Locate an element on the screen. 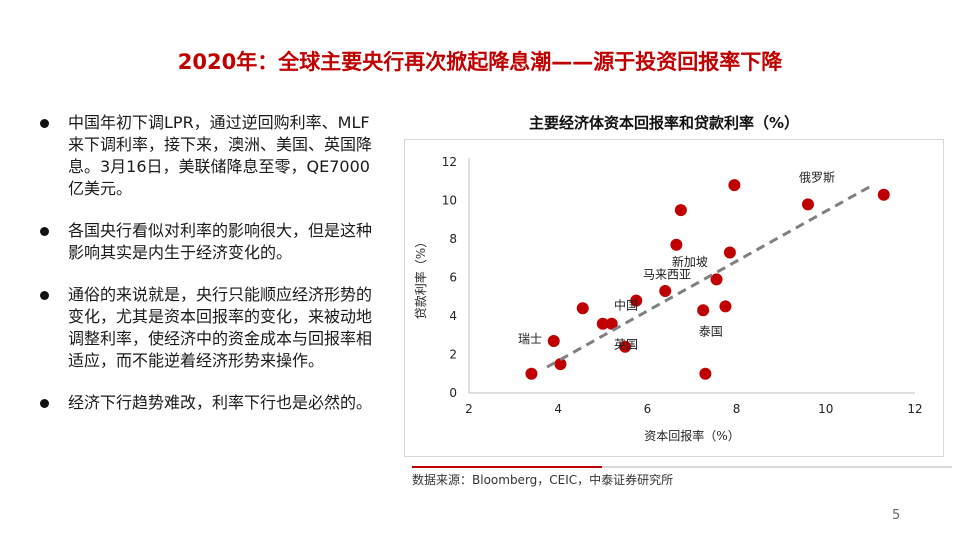 The height and width of the screenshot is (540, 960). point-annotation: 新加坡 is located at coordinates (690, 261).